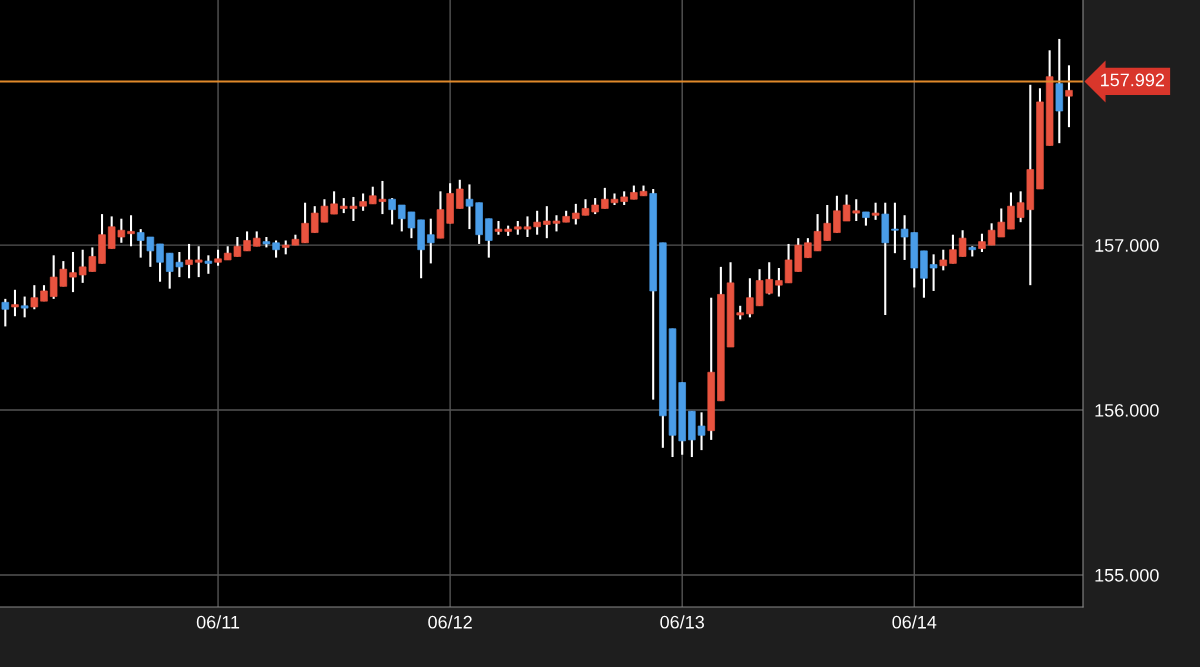 This screenshot has height=667, width=1200. I want to click on x-tick-label: 06/11, so click(218, 622).